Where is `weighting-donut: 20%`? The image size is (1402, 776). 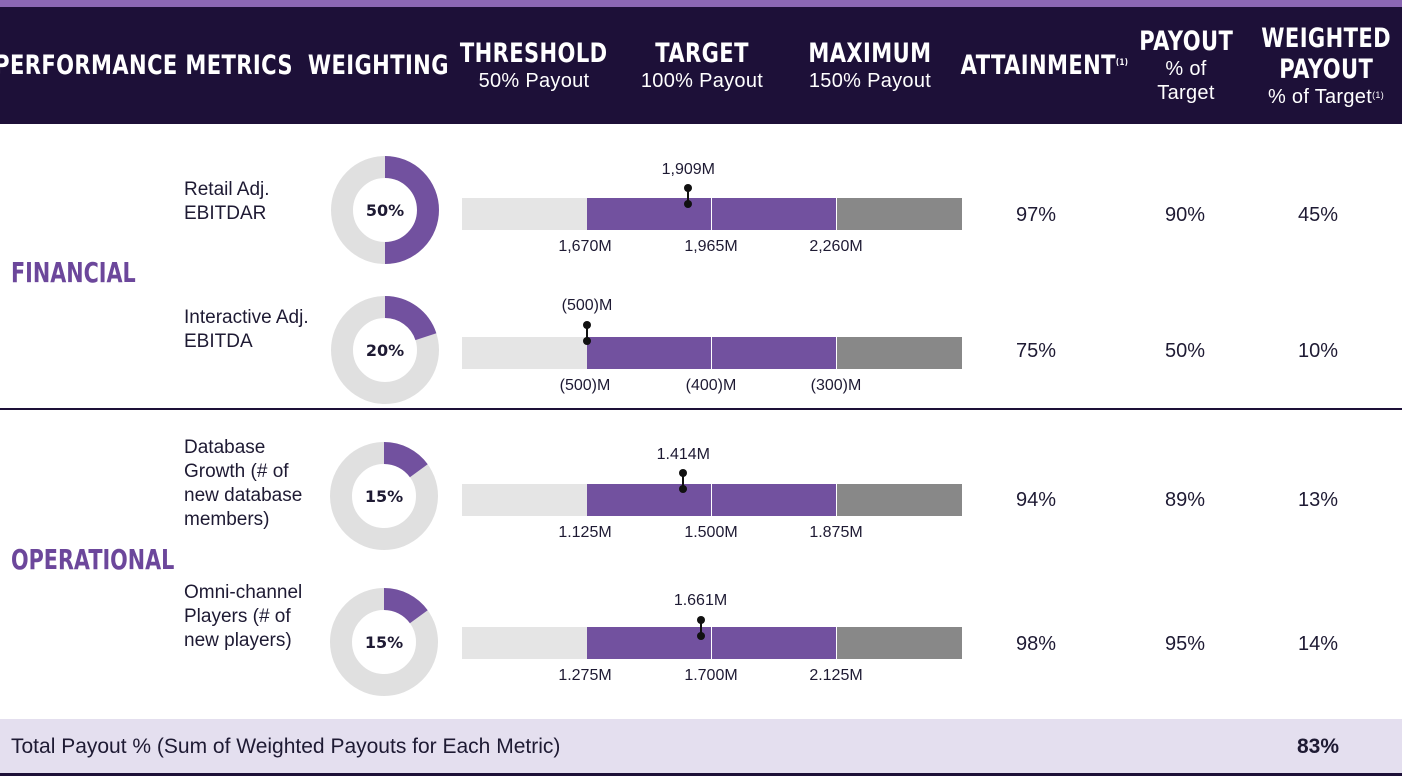 weighting-donut: 20% is located at coordinates (385, 350).